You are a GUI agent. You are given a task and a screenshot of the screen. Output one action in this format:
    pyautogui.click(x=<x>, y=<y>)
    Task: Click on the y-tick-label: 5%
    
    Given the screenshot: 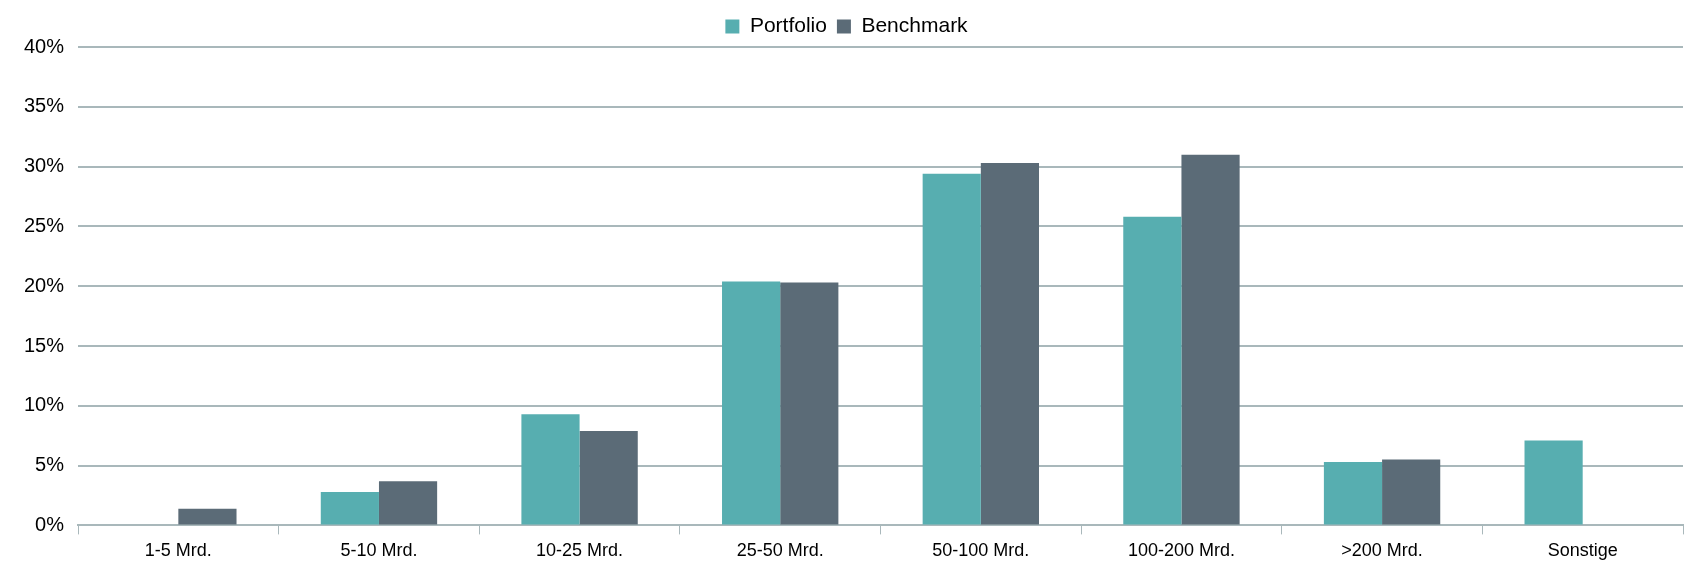 What is the action you would take?
    pyautogui.click(x=50, y=464)
    